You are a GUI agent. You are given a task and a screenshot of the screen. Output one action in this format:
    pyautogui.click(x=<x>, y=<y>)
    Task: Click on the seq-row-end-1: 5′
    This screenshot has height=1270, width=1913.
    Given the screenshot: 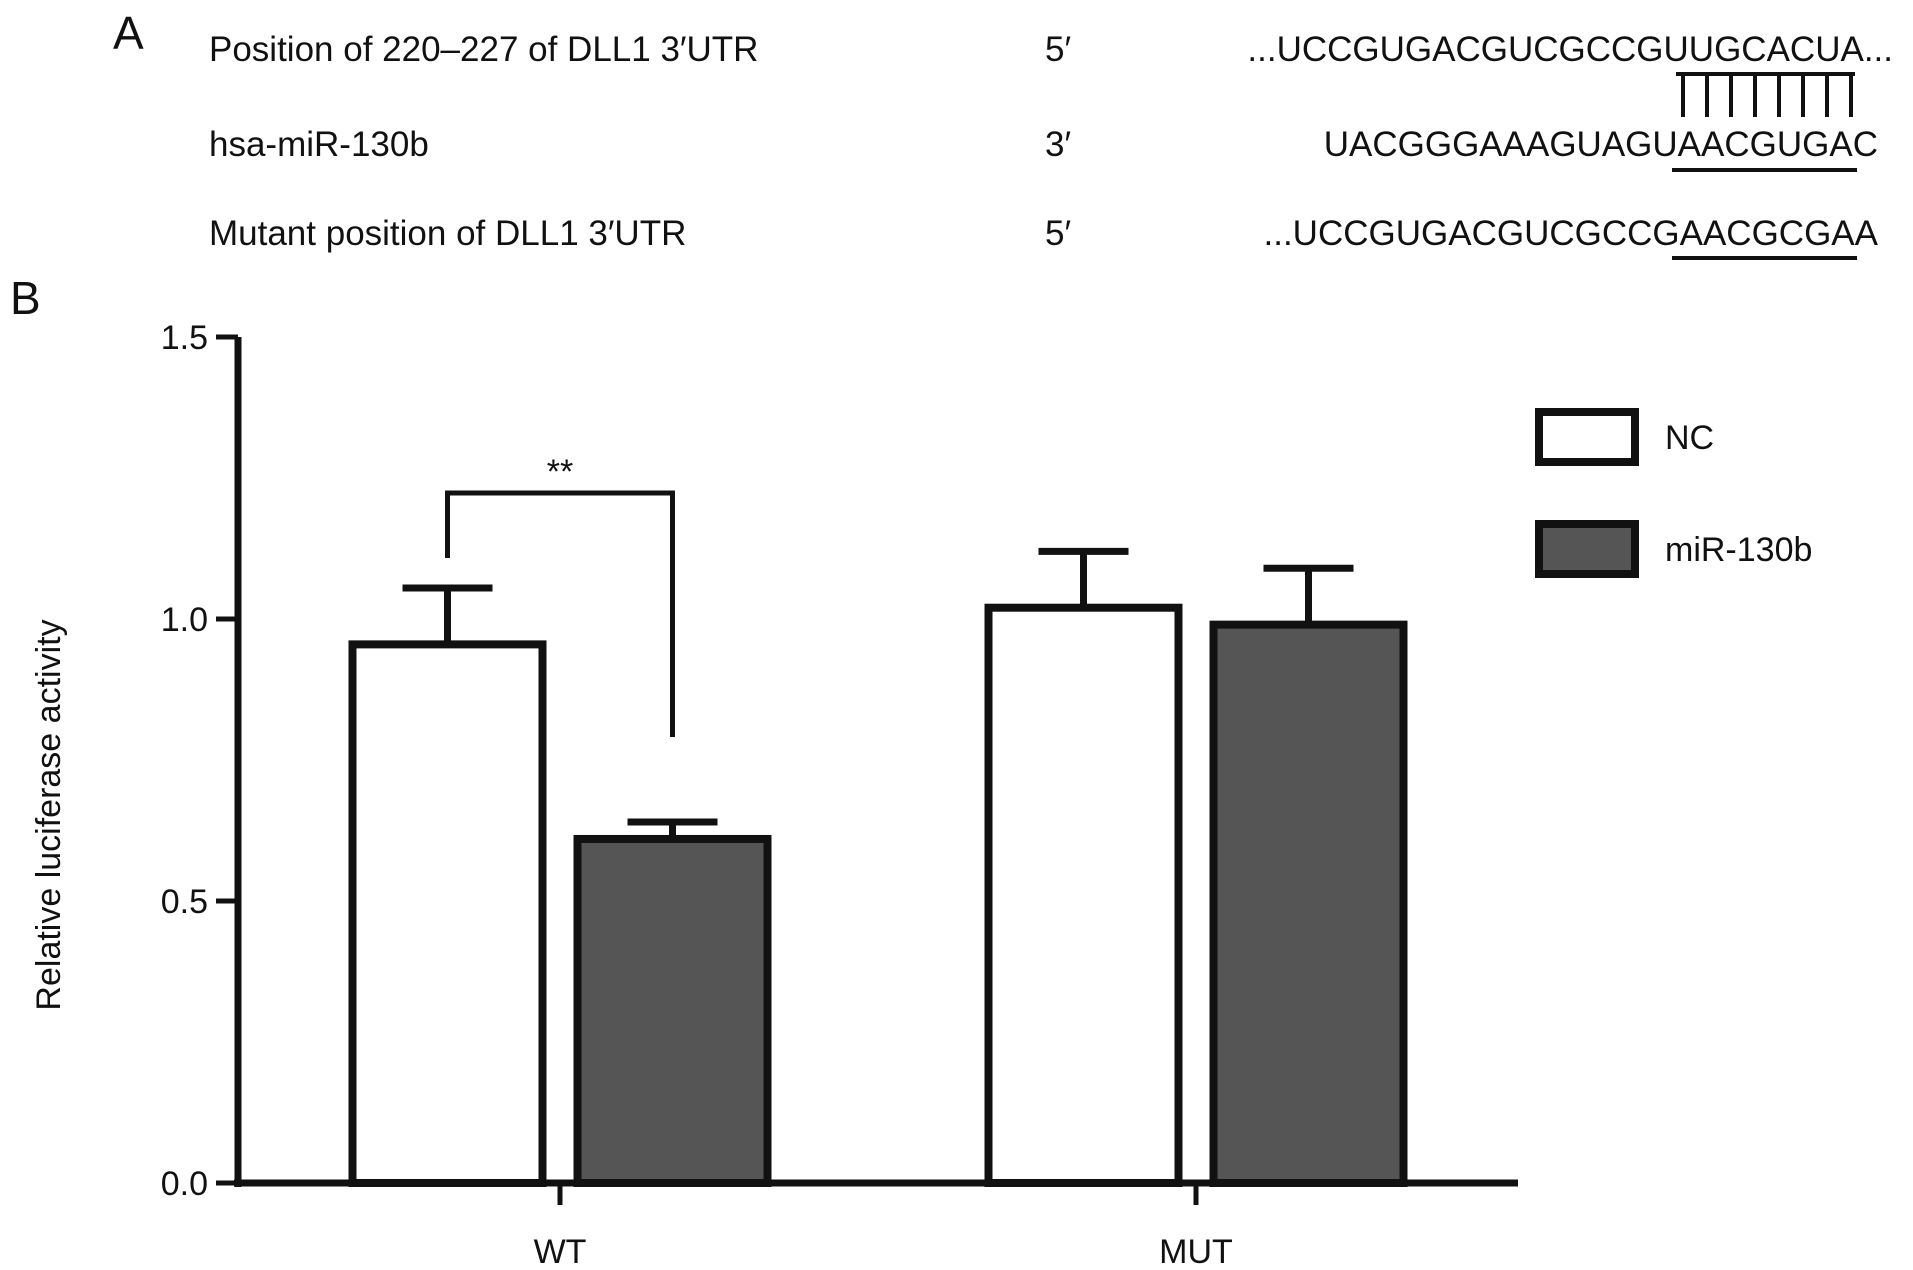 What is the action you would take?
    pyautogui.click(x=1058, y=49)
    